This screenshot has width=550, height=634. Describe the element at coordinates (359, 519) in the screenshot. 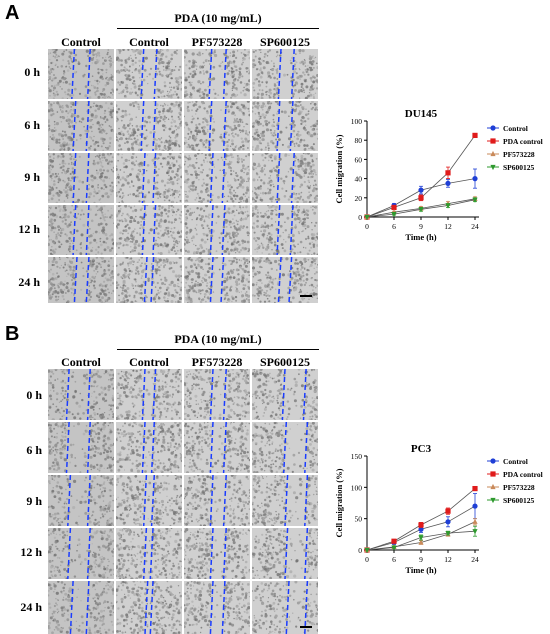

I see `y-tick-label: 50` at that location.